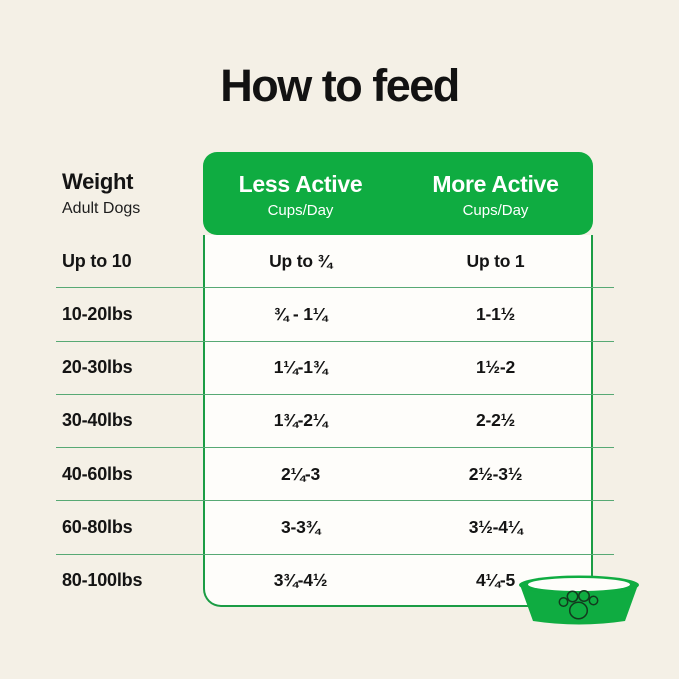 The width and height of the screenshot is (679, 679). What do you see at coordinates (300, 313) in the screenshot?
I see `less-active-cell: ¾ - 1¼` at bounding box center [300, 313].